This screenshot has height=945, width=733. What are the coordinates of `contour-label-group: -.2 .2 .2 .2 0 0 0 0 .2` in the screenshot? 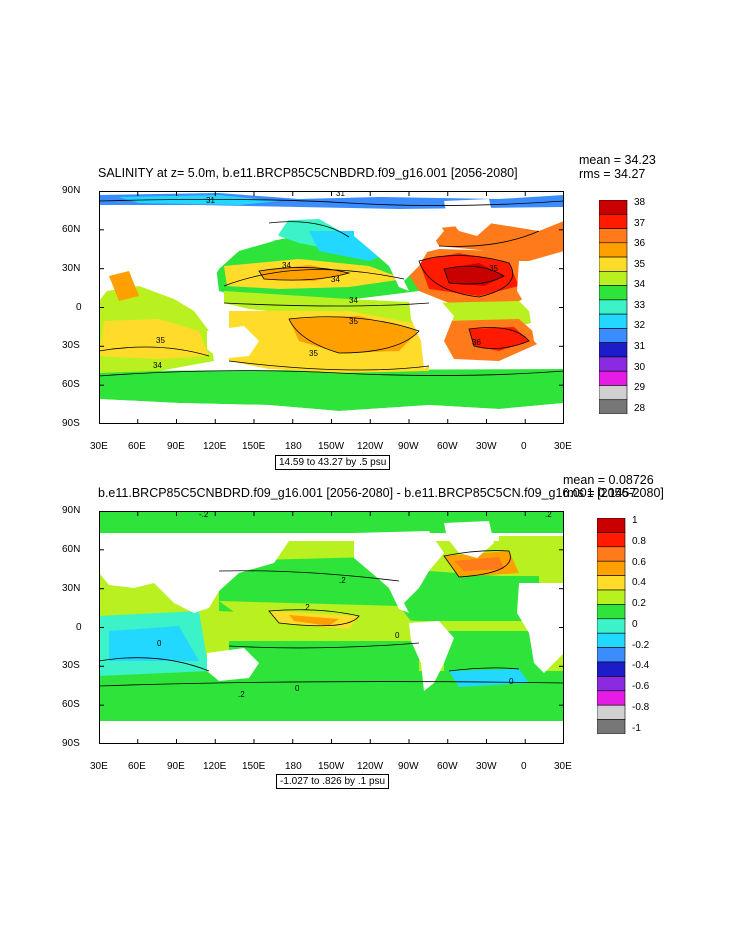 It's located at (354, 605).